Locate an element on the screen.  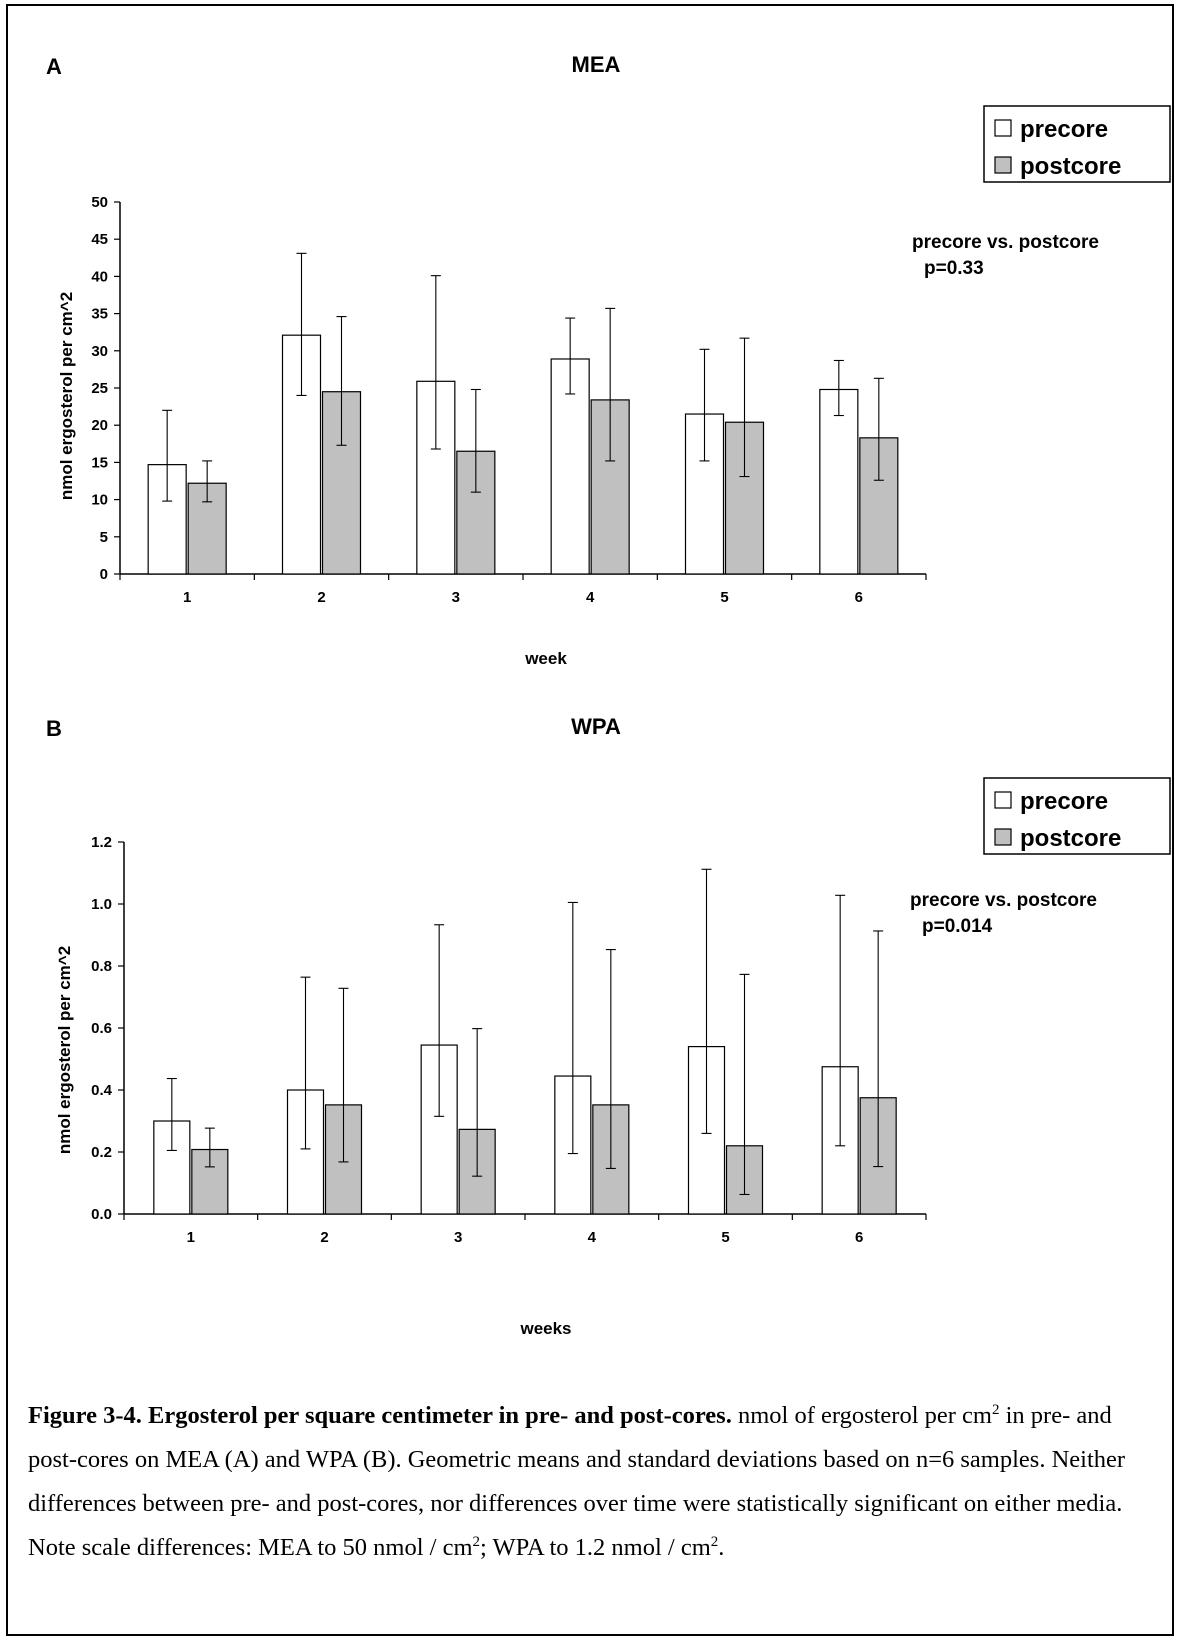
y-tick-label: 0.0 is located at coordinates (101, 1214).